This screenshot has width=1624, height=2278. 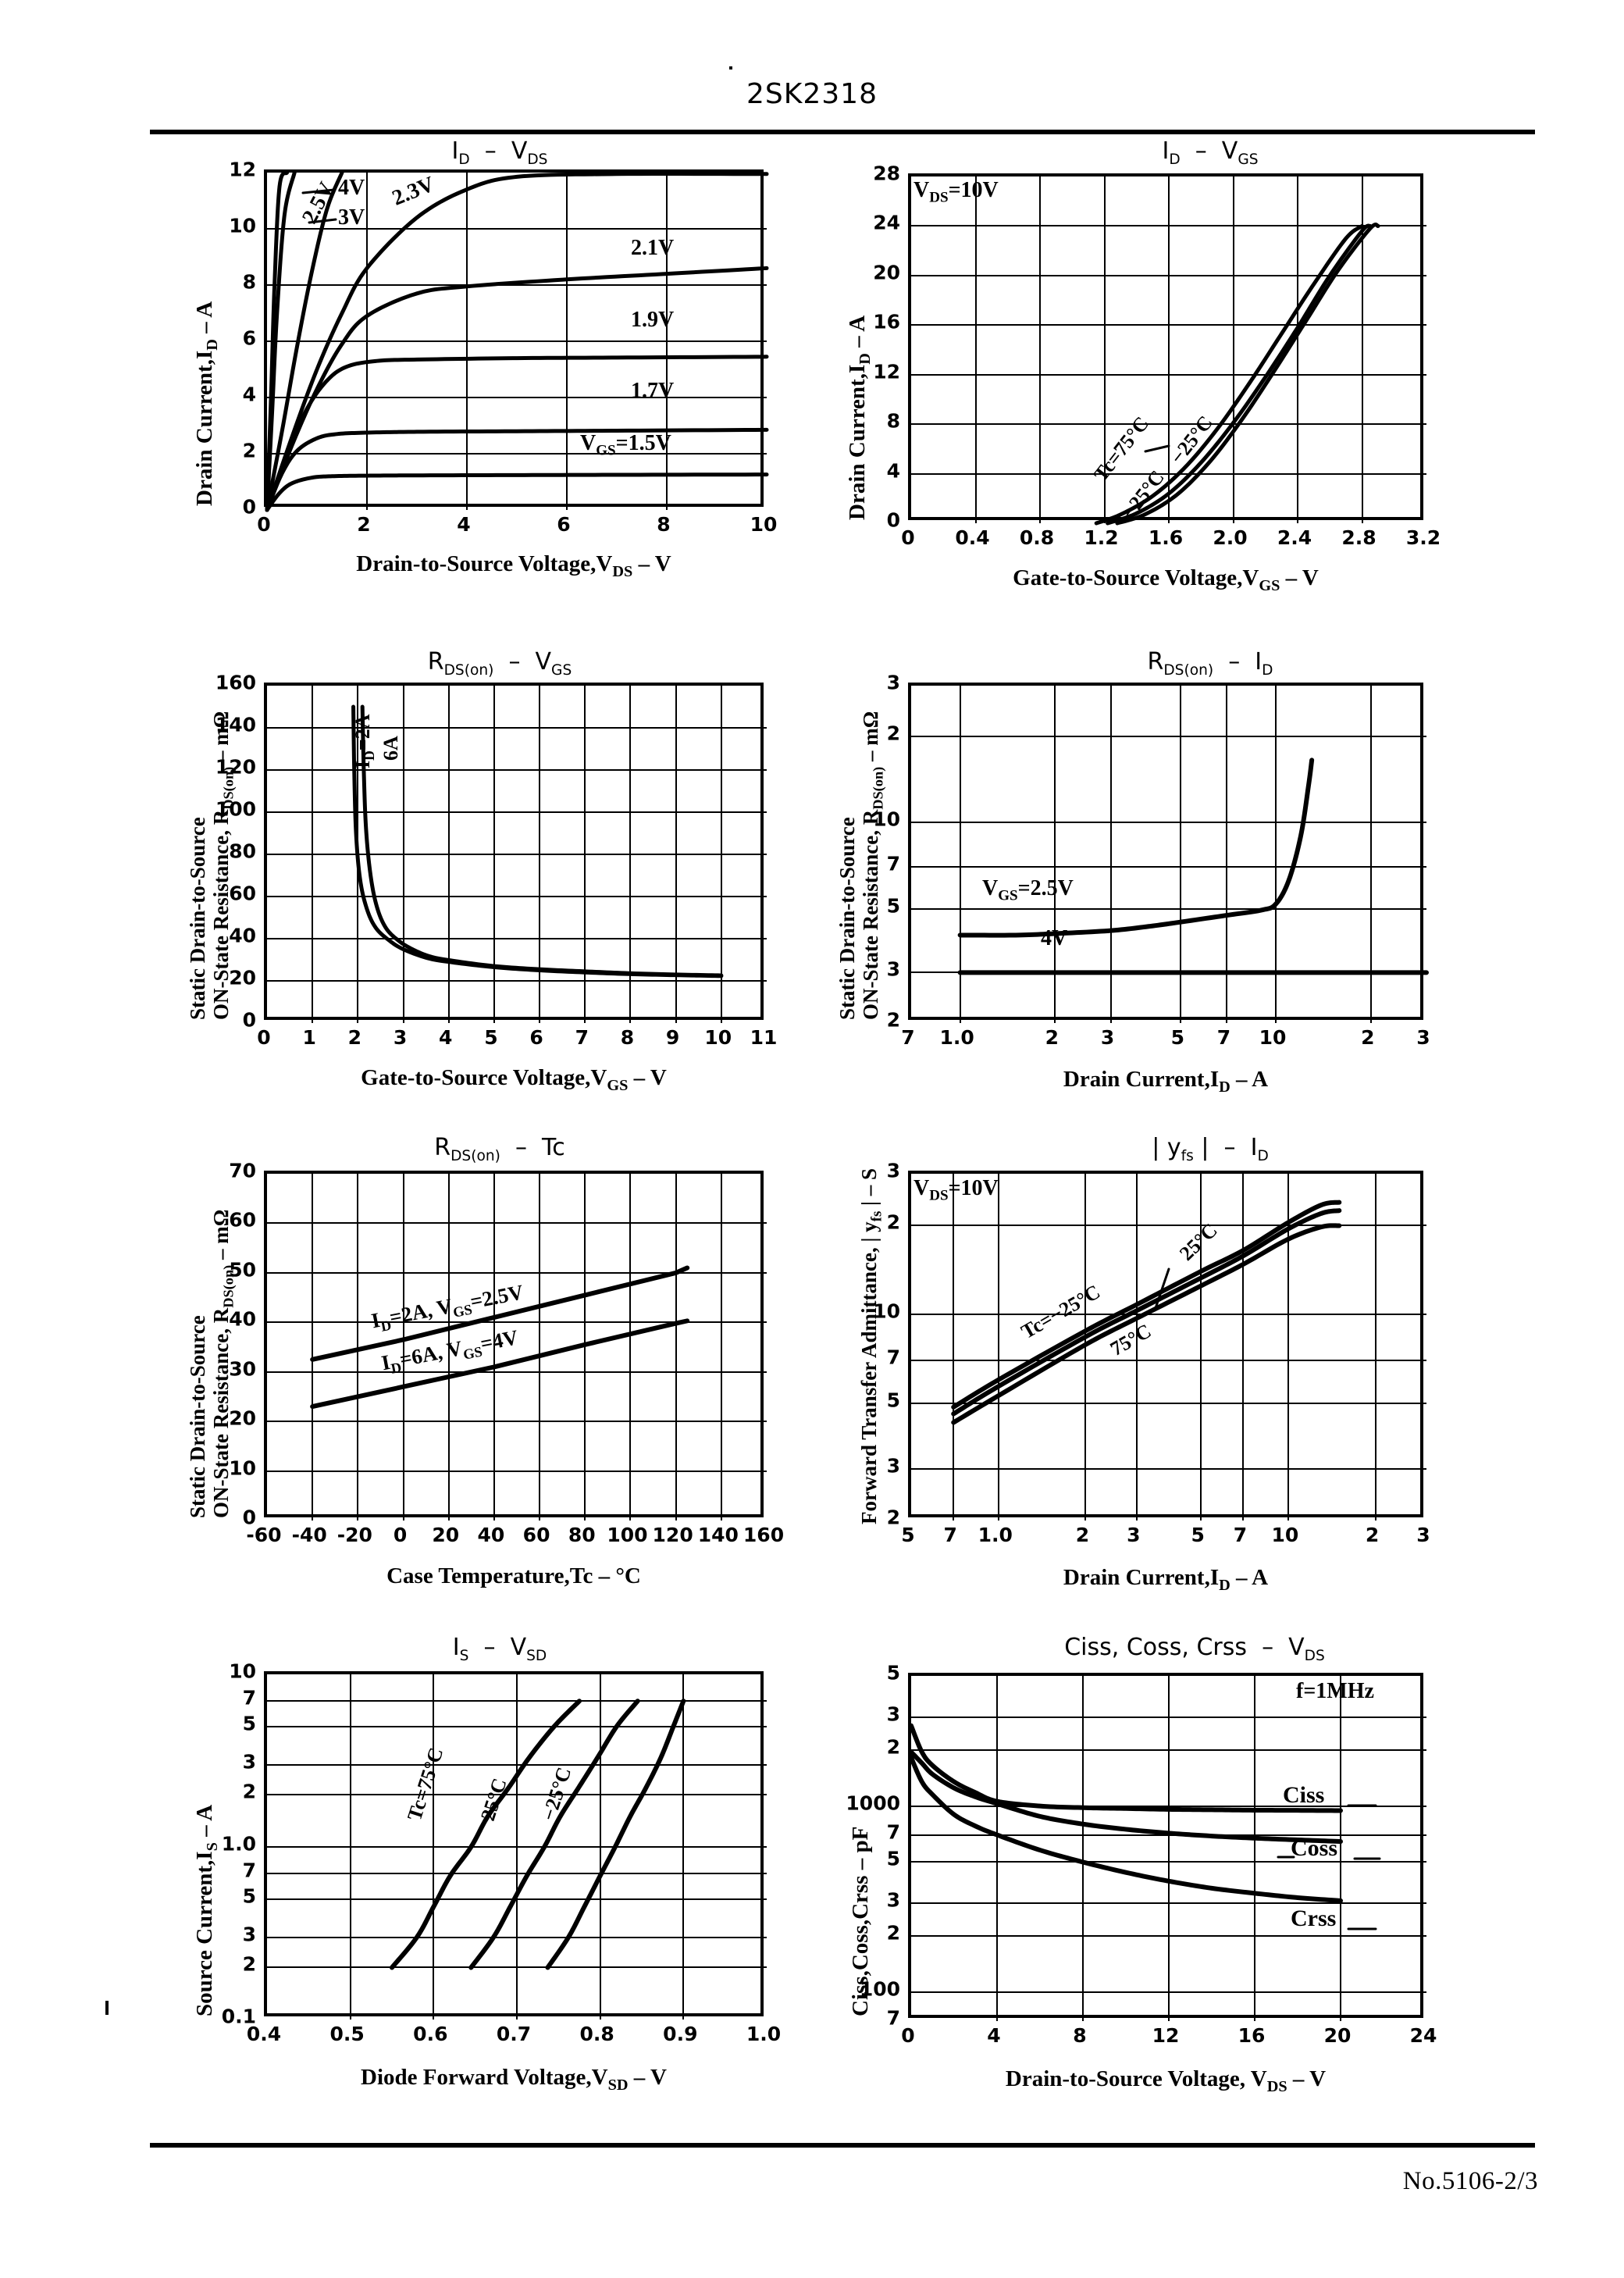 What do you see at coordinates (718, 1037) in the screenshot?
I see `x-axis-tick: 10` at bounding box center [718, 1037].